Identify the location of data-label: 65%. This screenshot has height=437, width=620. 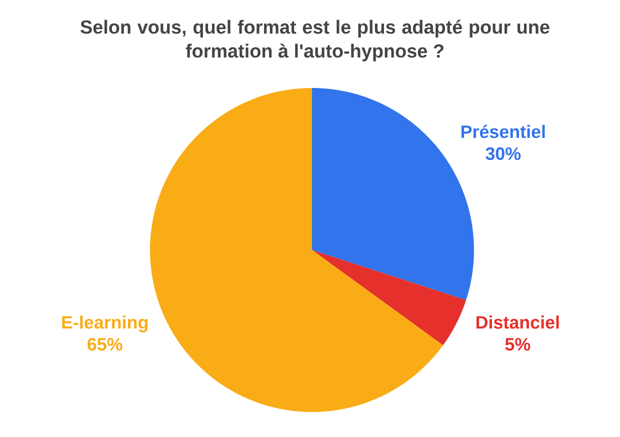
(105, 344).